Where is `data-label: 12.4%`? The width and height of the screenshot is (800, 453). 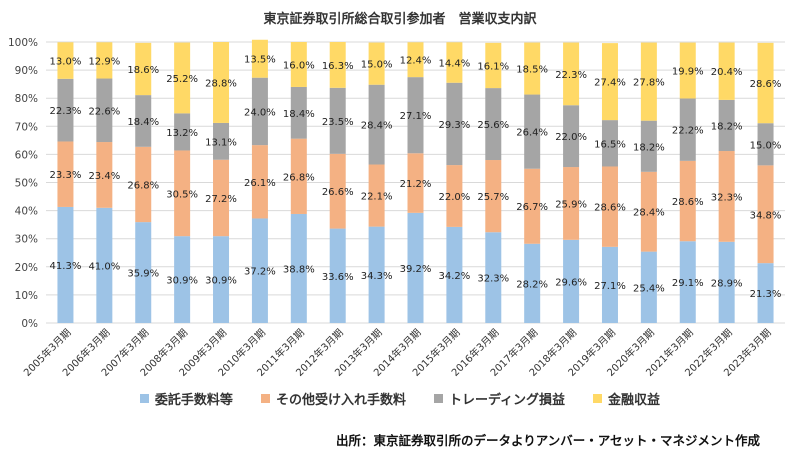 data-label: 12.4% is located at coordinates (416, 61).